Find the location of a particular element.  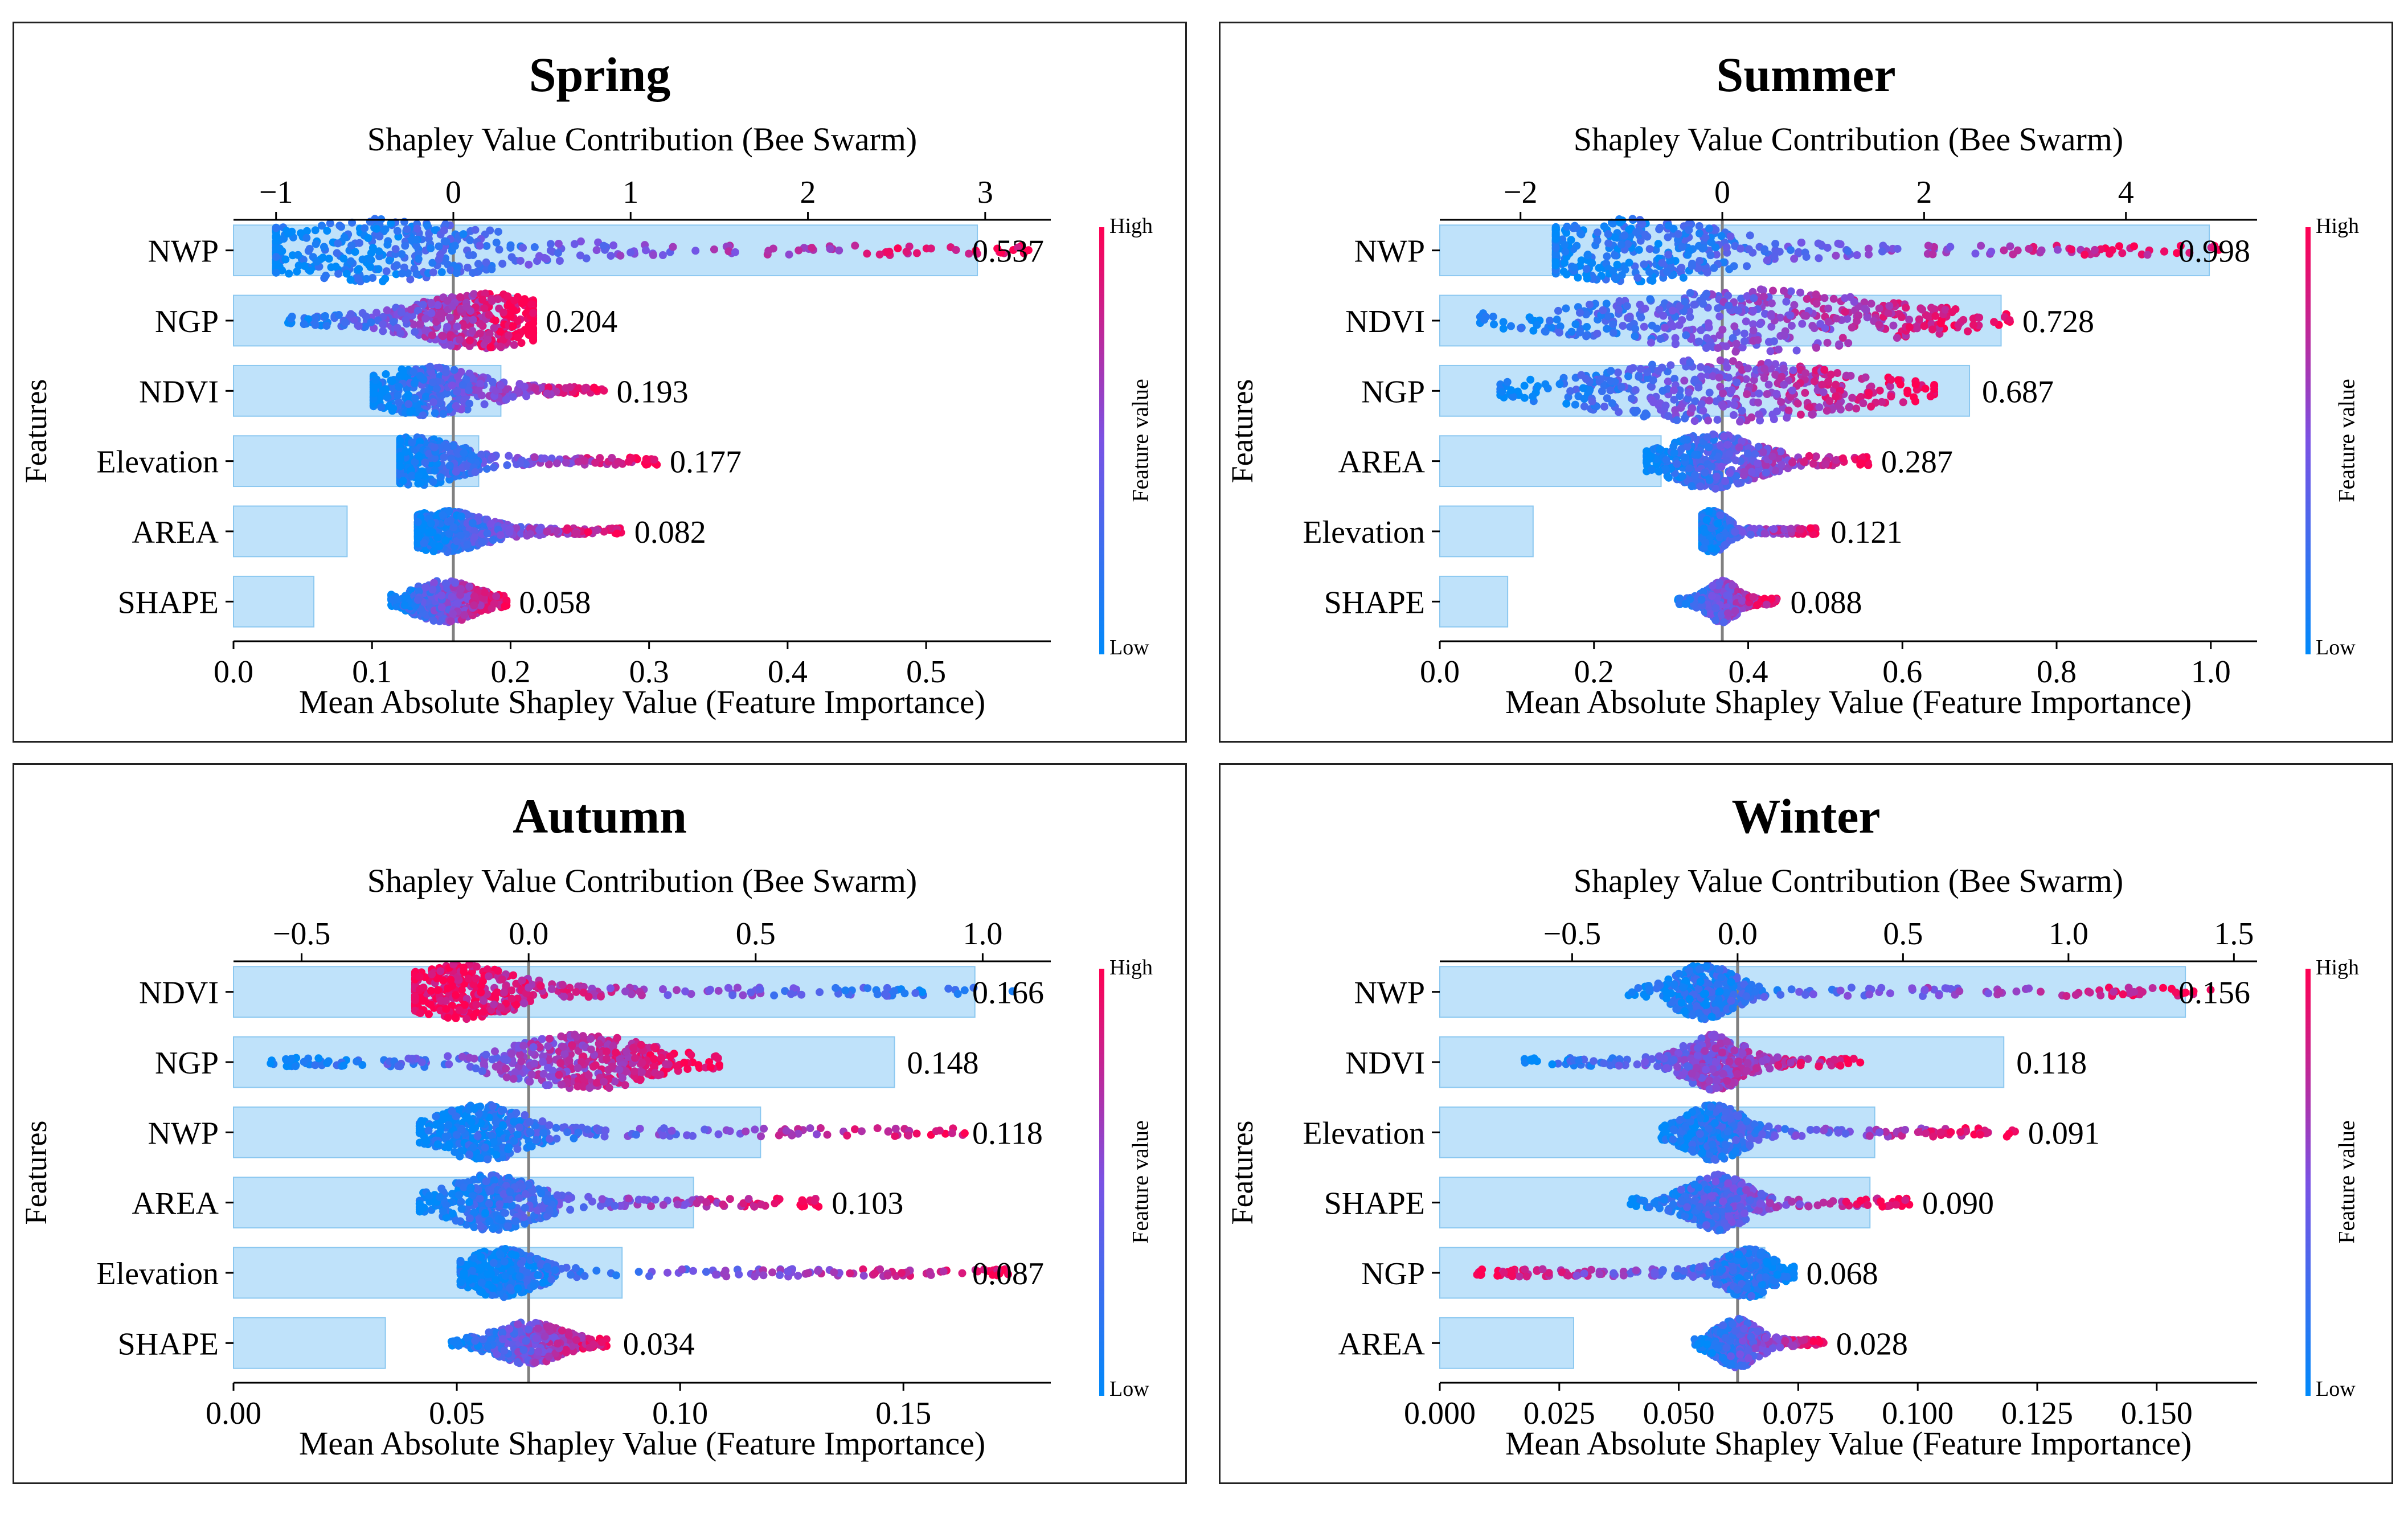

swarm-elevation is located at coordinates (528, 461).